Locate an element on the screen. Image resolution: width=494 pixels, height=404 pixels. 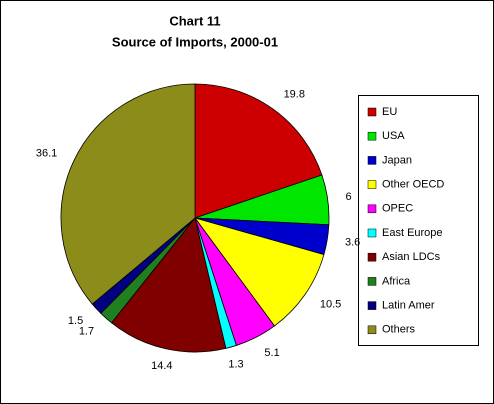
legend-label: OPEC is located at coordinates (397, 209).